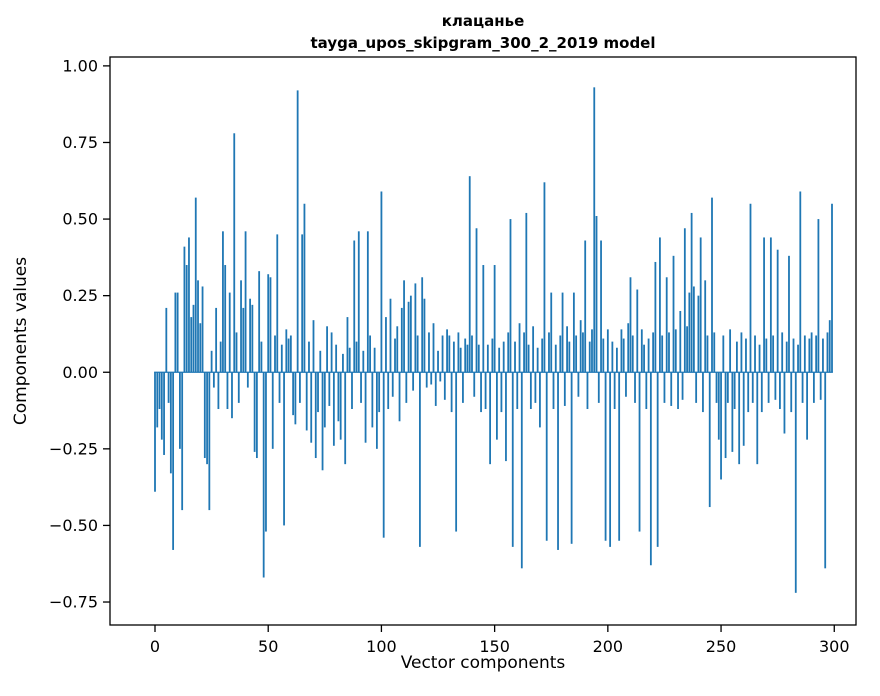 Image resolution: width=880 pixels, height=696 pixels. I want to click on y-tick-label: 0.75, so click(80, 142).